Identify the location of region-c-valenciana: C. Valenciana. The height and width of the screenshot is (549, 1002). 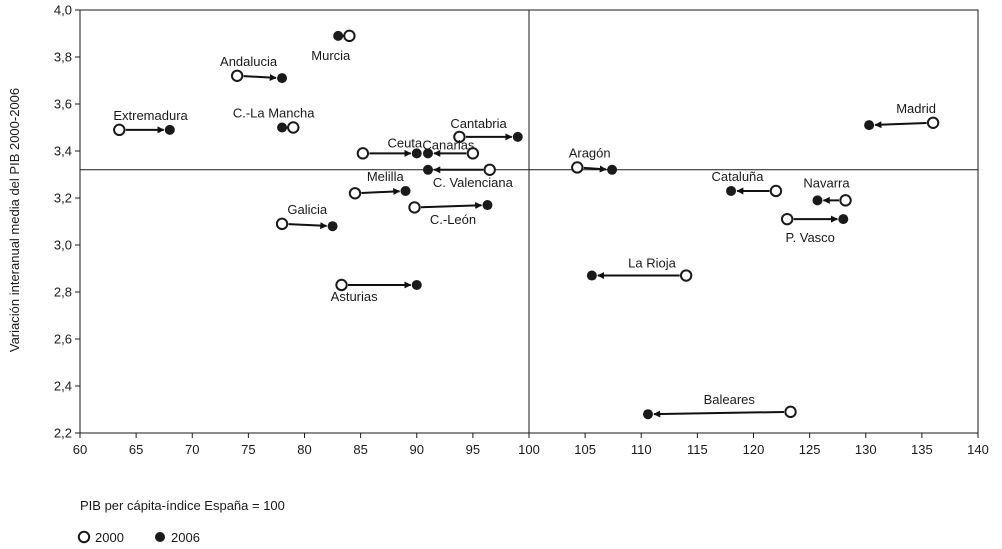
(468, 176).